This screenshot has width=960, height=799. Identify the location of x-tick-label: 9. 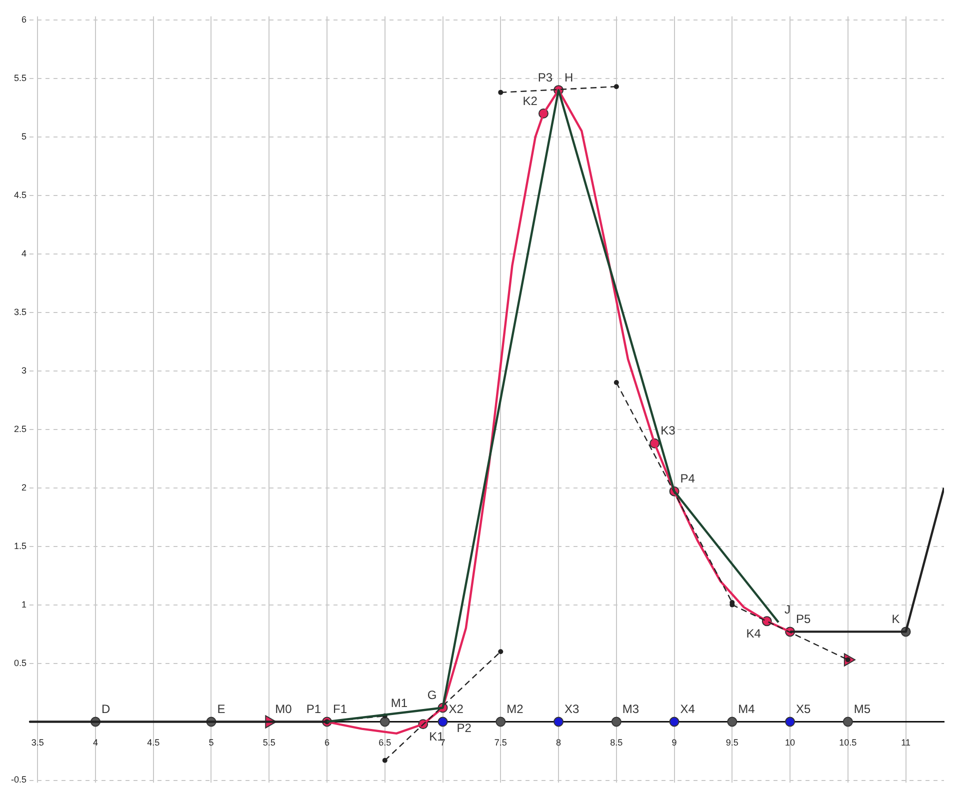
(674, 743).